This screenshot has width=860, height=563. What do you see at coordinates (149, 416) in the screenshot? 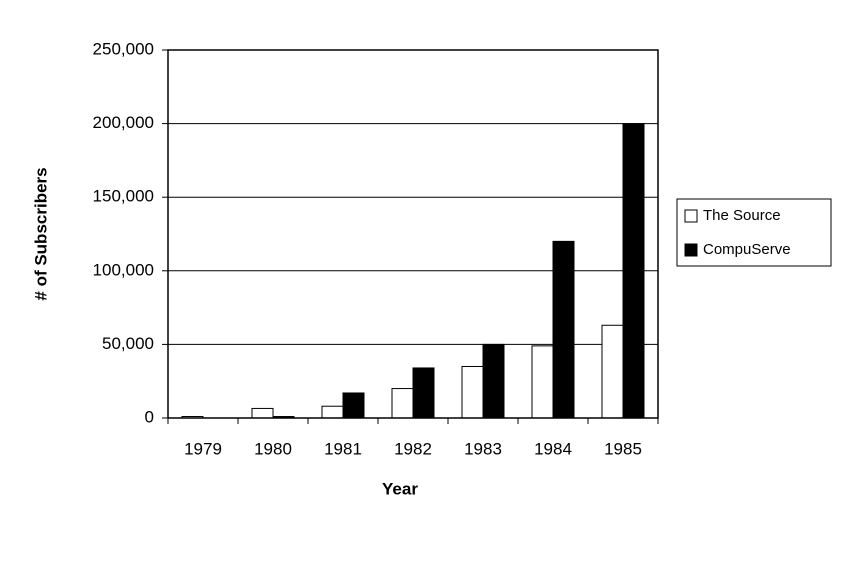
I see `y-tick-label: 0` at bounding box center [149, 416].